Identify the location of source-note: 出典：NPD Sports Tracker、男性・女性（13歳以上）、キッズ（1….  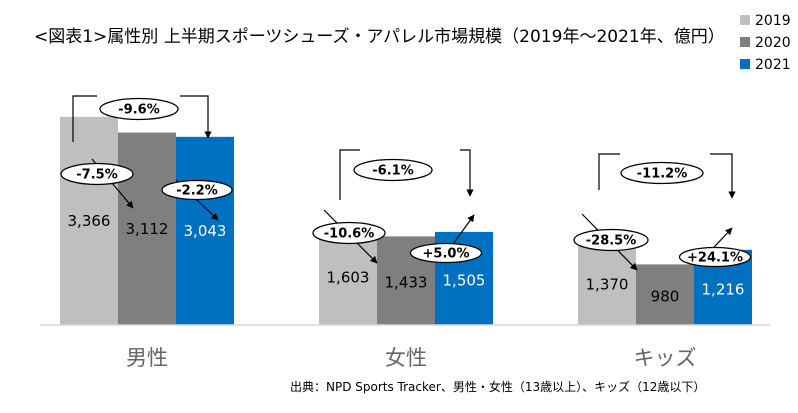
(497, 386).